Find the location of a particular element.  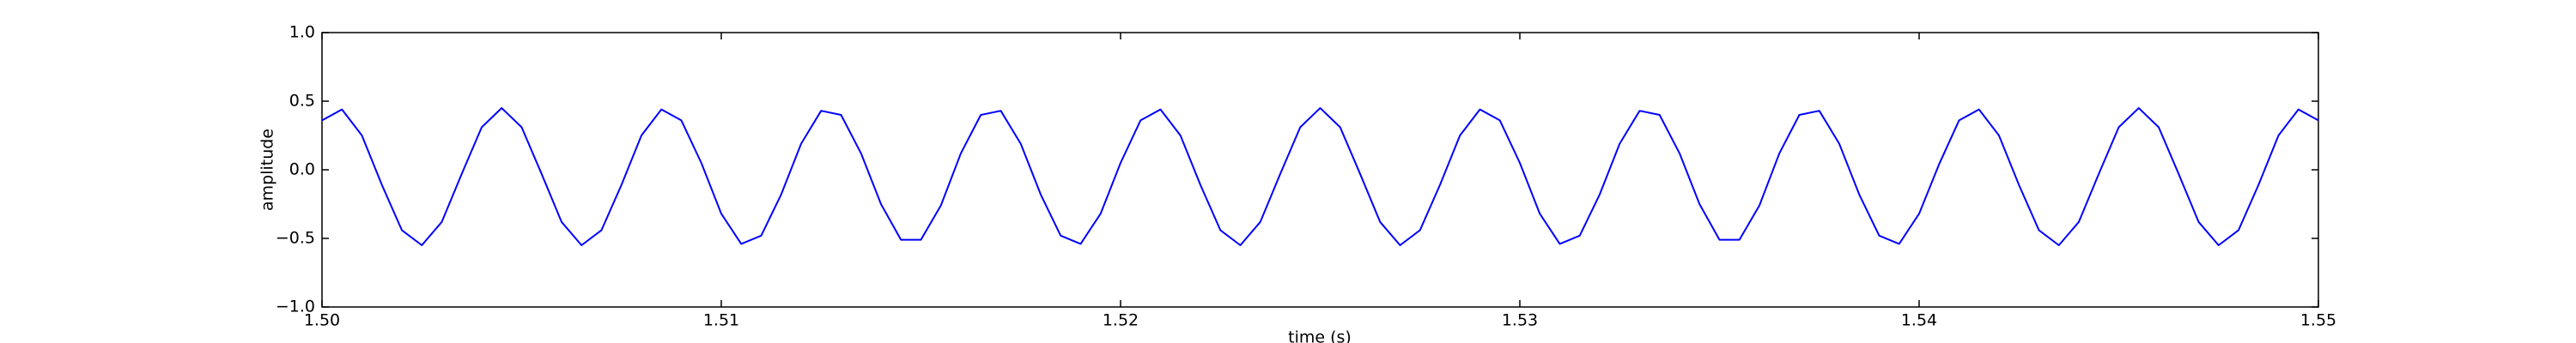

y-tick-label: 0.5 is located at coordinates (302, 101).